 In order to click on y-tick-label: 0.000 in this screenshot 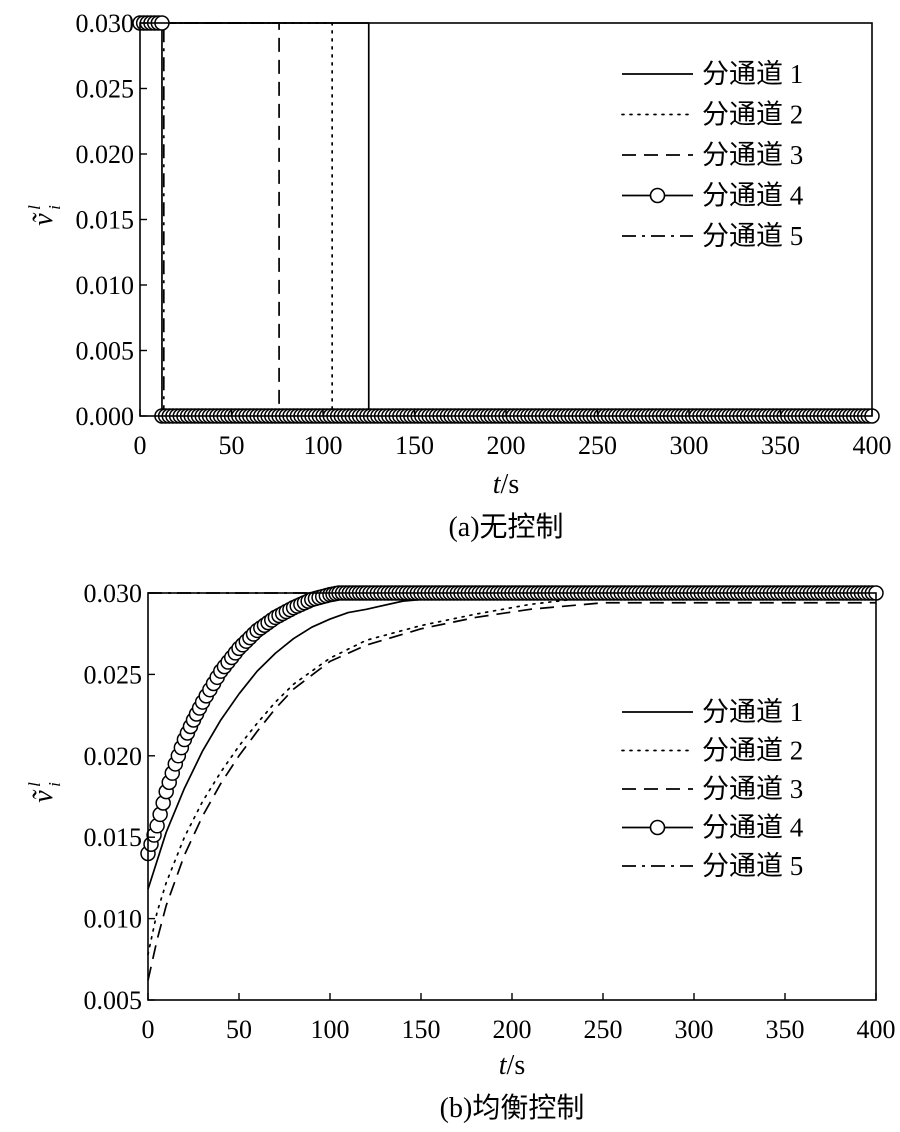, I will do `click(105, 416)`.